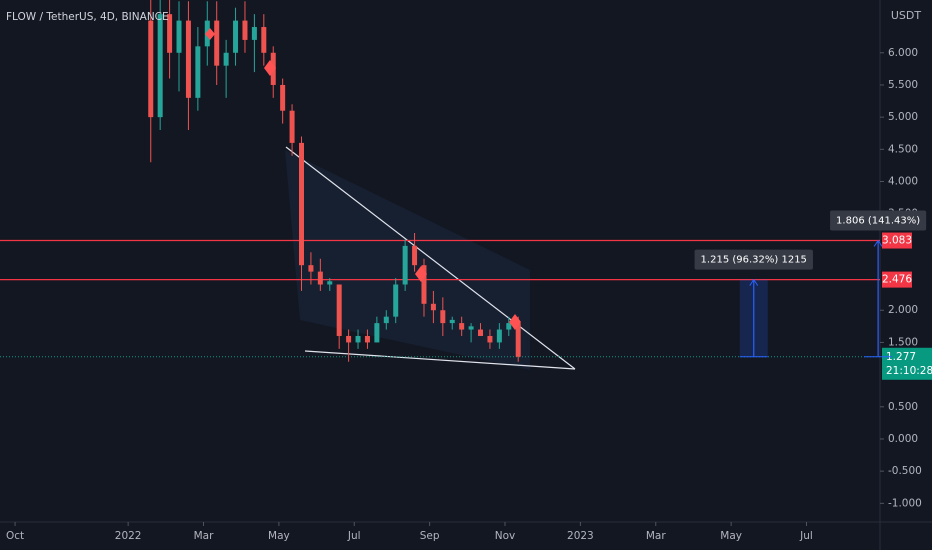  Describe the element at coordinates (903, 53) in the screenshot. I see `y-tick-label: 6.000` at that location.